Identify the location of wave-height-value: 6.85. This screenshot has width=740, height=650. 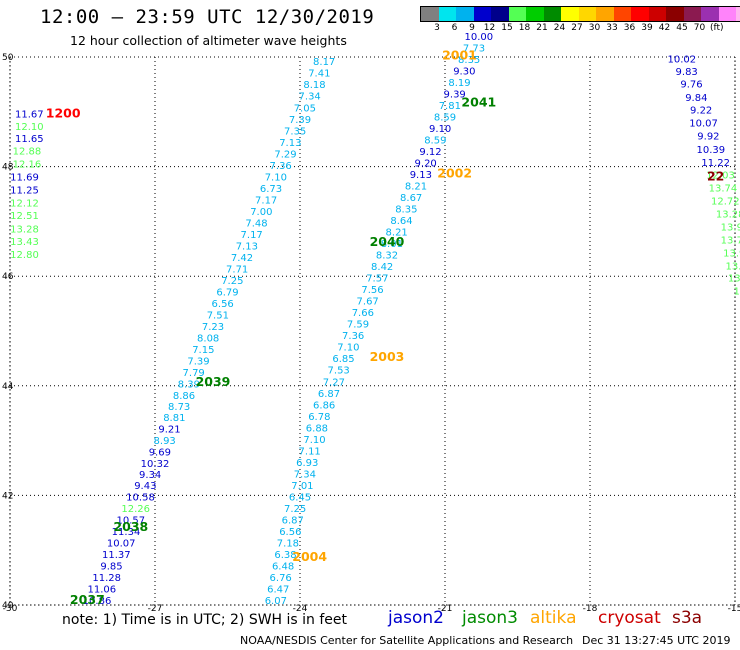
(343, 359).